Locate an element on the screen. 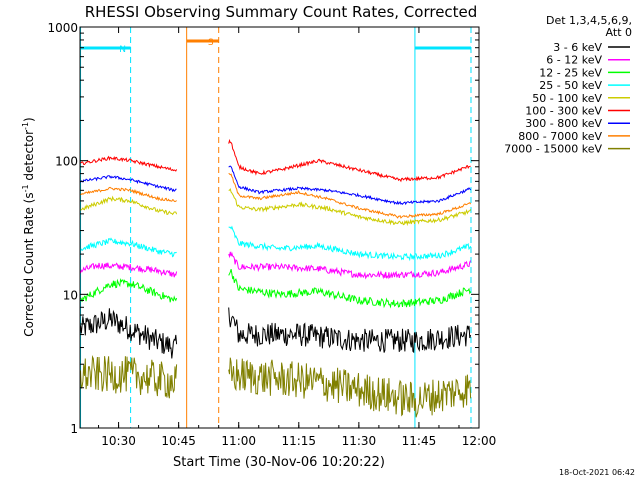 The height and width of the screenshot is (480, 640). footer-timestamp: 18-Oct-2021 06:42 is located at coordinates (597, 472).